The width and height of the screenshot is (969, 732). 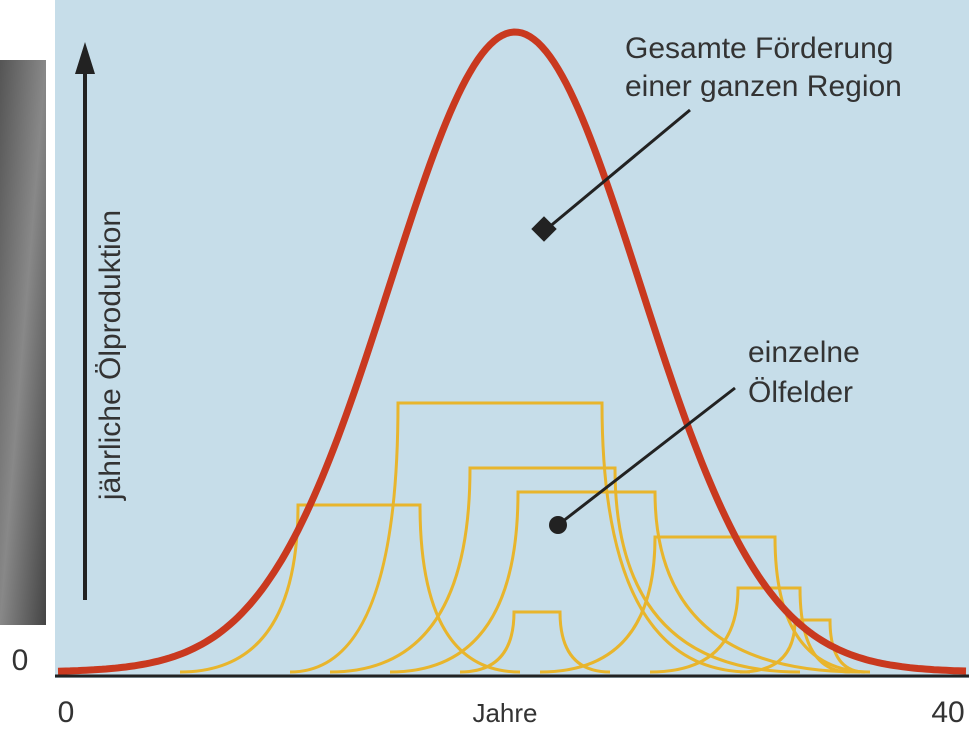 I want to click on y-axis-label: jährliche Ölproduktion, so click(x=110, y=355).